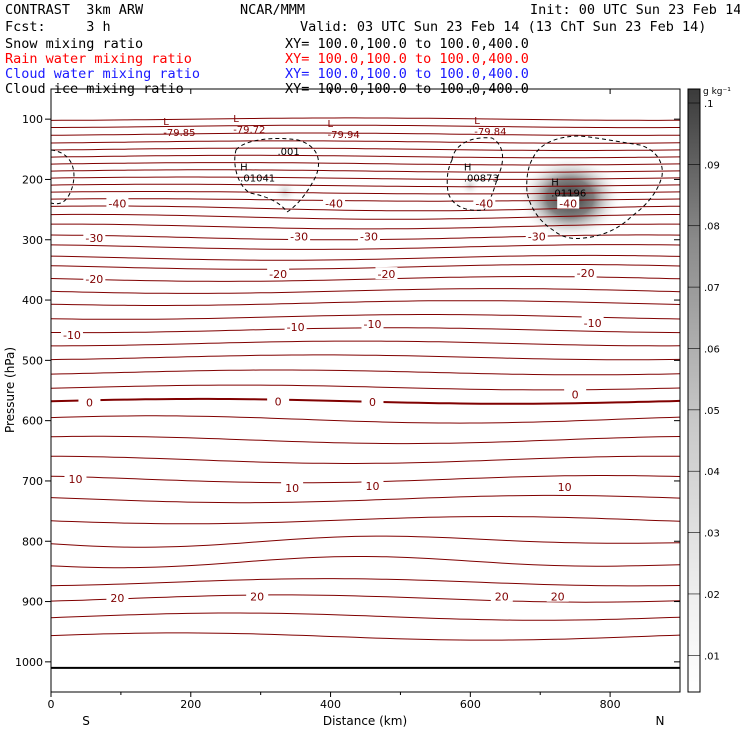 The image size is (740, 740). What do you see at coordinates (344, 135) in the screenshot?
I see `extremum-value: -79.94` at bounding box center [344, 135].